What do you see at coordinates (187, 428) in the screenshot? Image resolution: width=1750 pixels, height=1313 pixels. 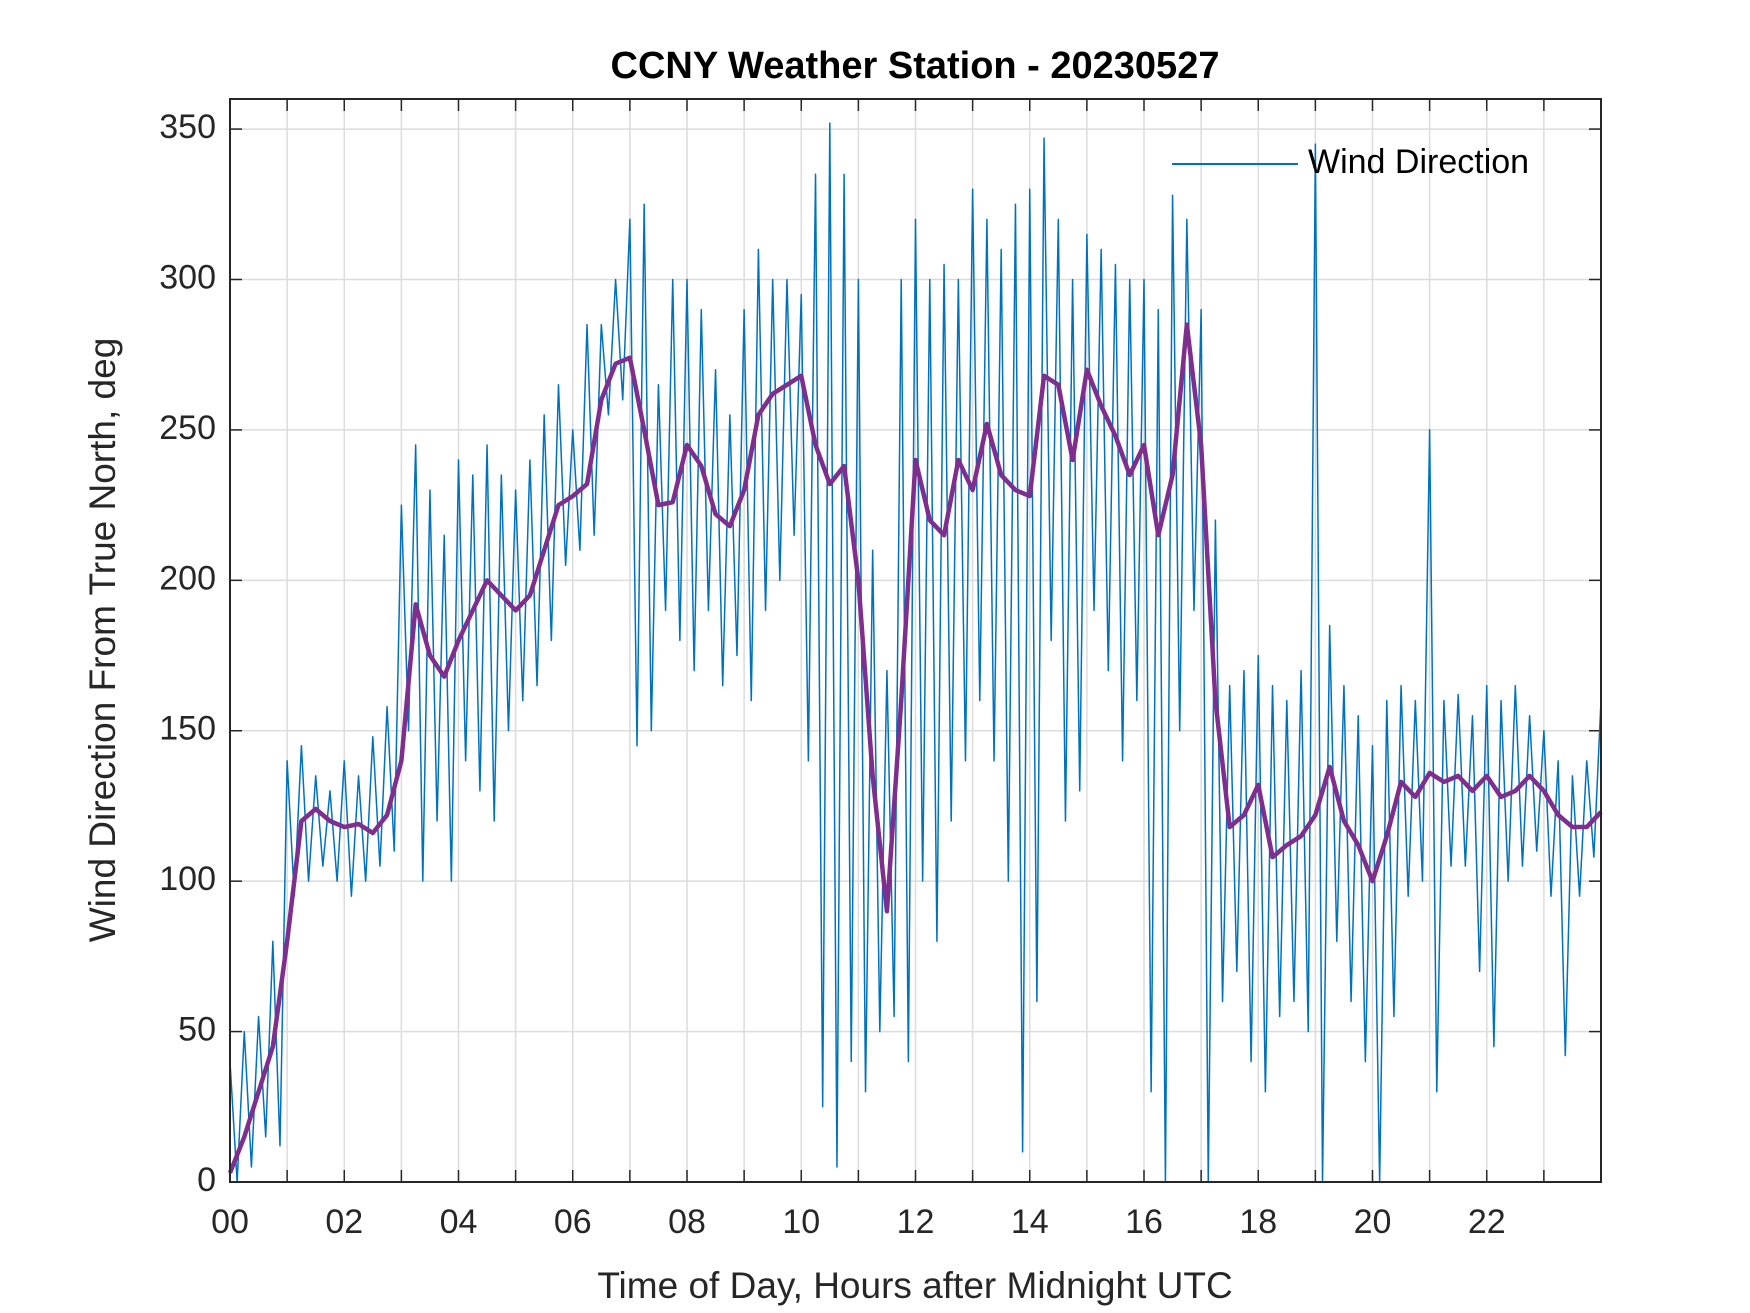 I see `y-tick-label: 250` at bounding box center [187, 428].